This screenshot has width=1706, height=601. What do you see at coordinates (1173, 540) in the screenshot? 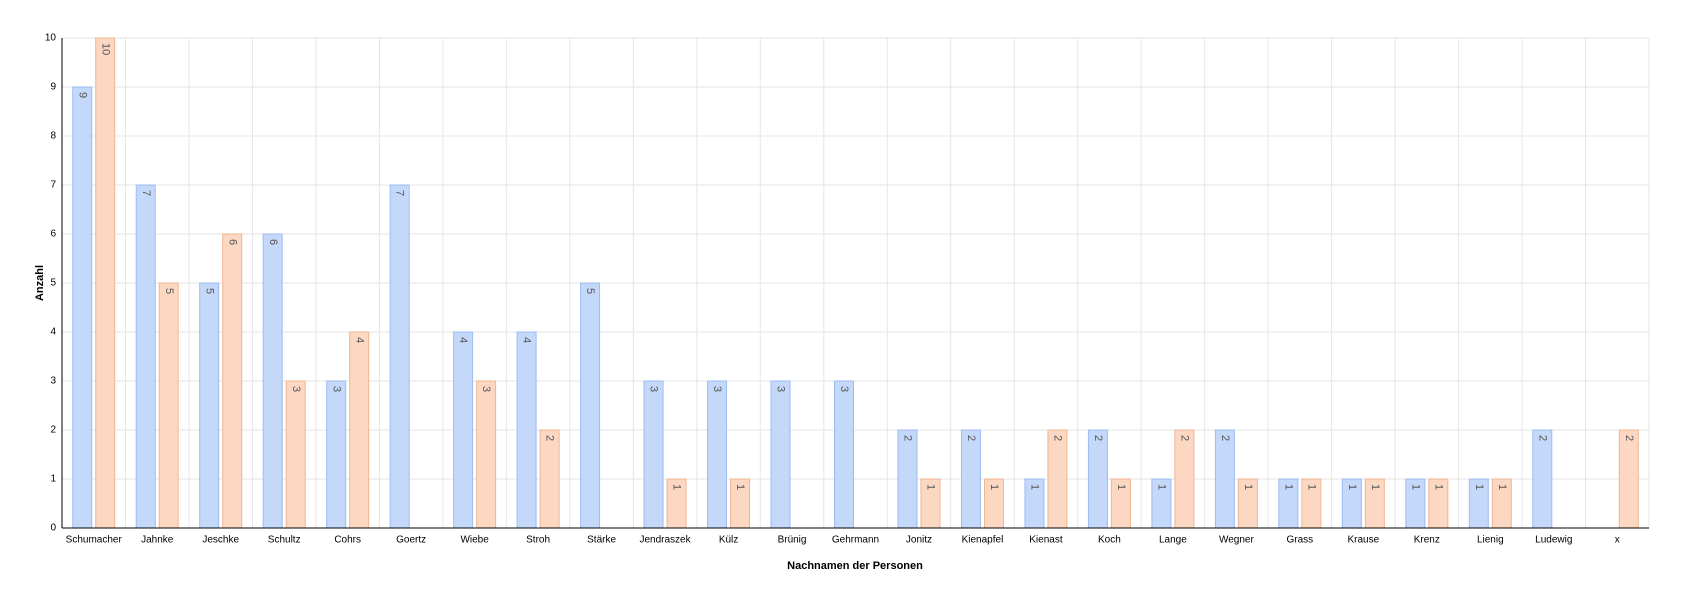
I see `x-tick-label: Lange` at bounding box center [1173, 540].